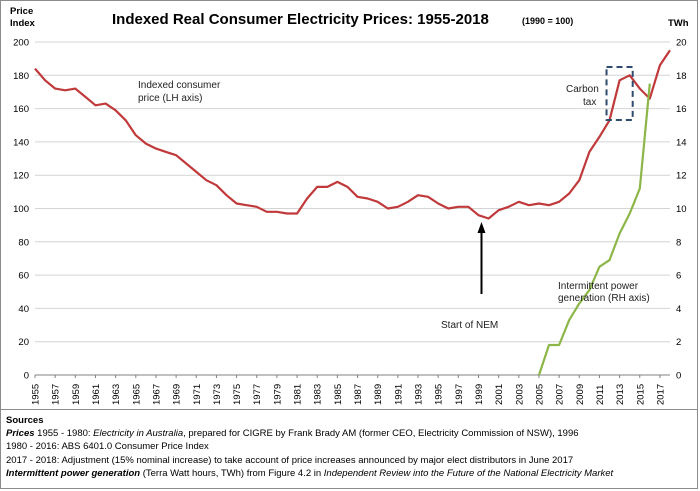 The width and height of the screenshot is (700, 491). What do you see at coordinates (277, 394) in the screenshot?
I see `x-tick-label: 1979` at bounding box center [277, 394].